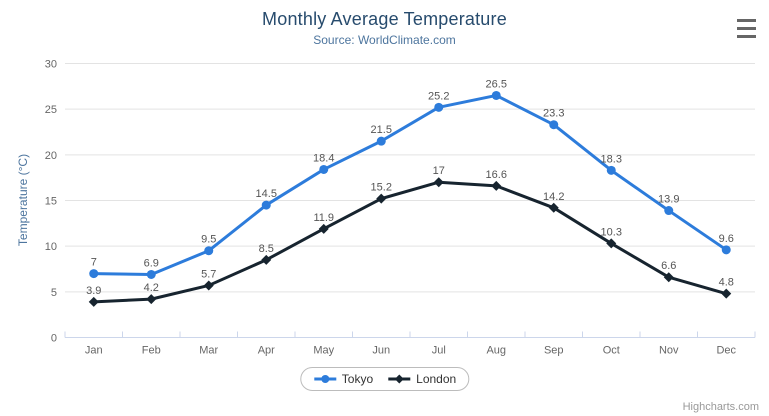 The width and height of the screenshot is (769, 416). I want to click on data-label-london: 10.3, so click(611, 232).